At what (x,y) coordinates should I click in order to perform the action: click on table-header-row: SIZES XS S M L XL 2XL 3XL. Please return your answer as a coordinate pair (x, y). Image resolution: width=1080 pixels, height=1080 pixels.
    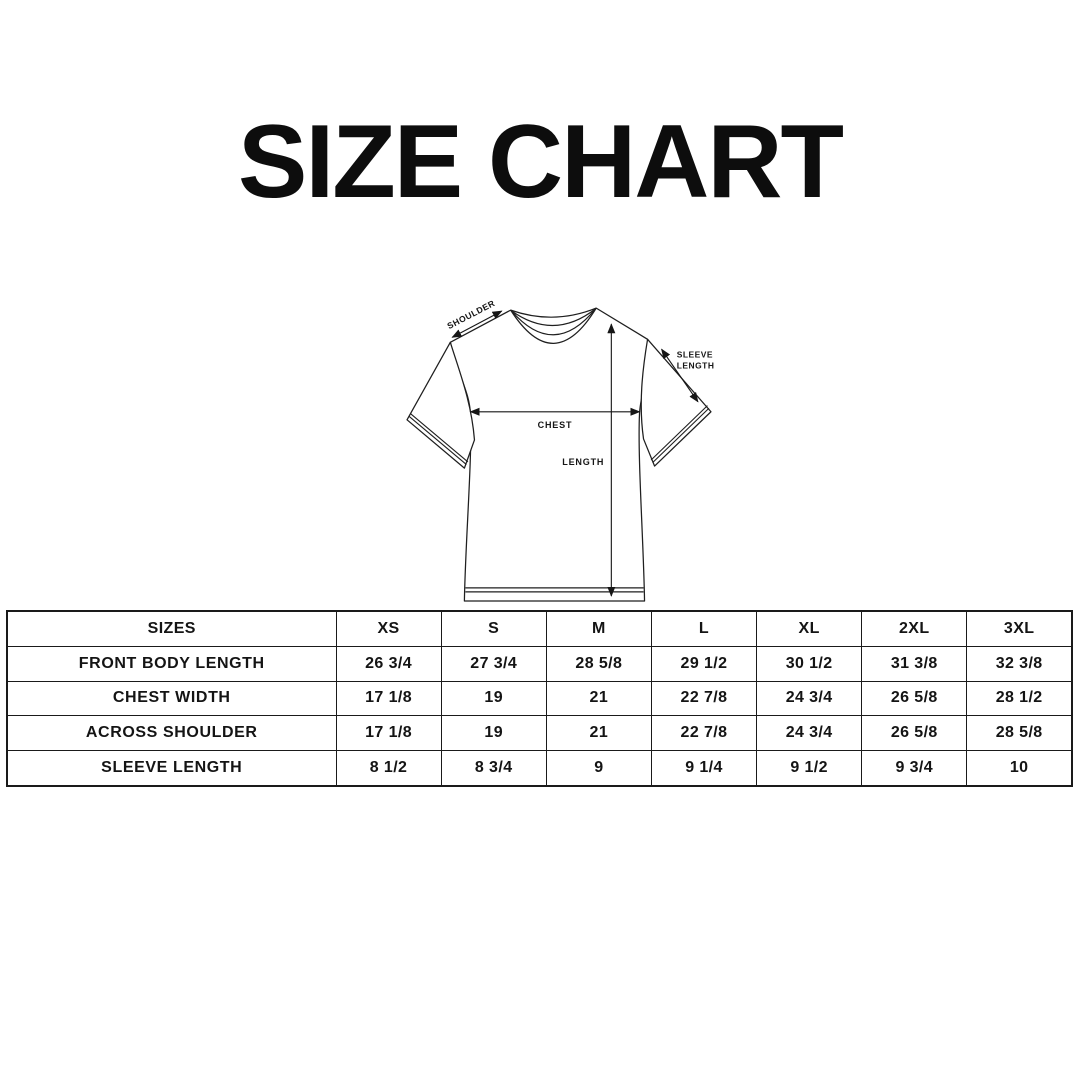
    Looking at the image, I should click on (539, 628).